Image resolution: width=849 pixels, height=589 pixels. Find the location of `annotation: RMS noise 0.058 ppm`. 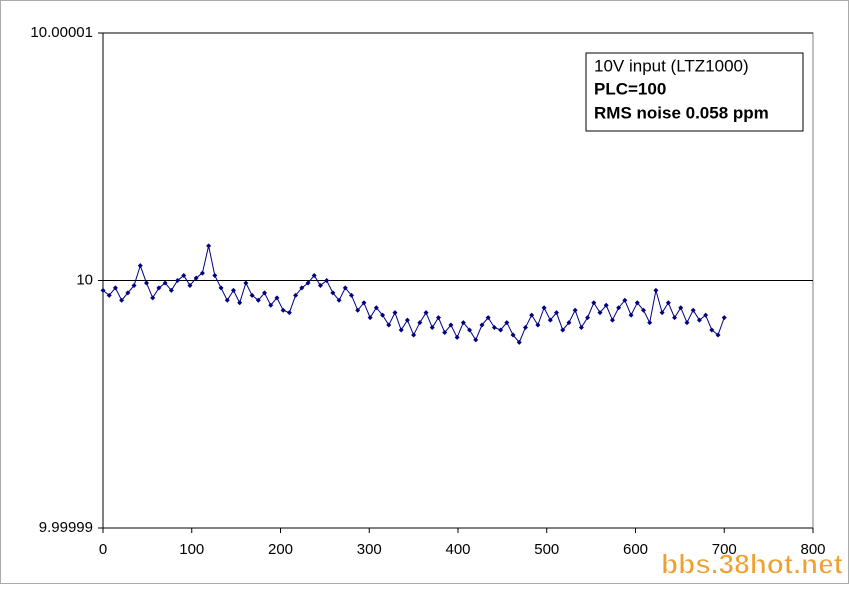

annotation: RMS noise 0.058 ppm is located at coordinates (681, 112).